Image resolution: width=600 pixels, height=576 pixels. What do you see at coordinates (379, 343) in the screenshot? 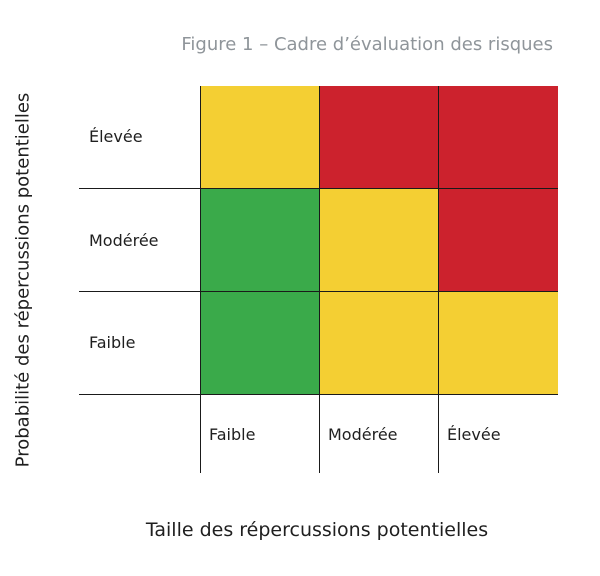
I see `cell-faible-moderee` at bounding box center [379, 343].